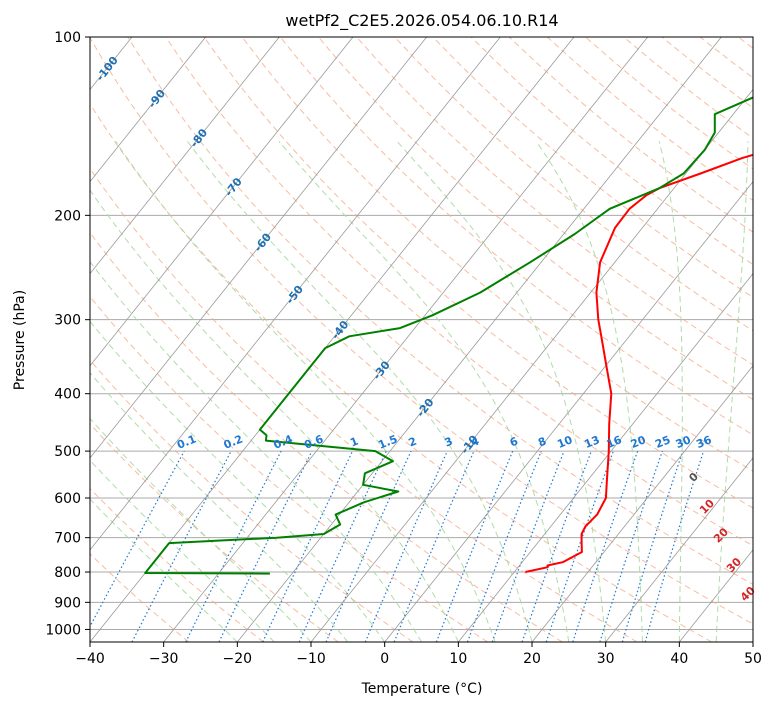  Describe the element at coordinates (67, 395) in the screenshot. I see `y-tick-label: 400` at that location.